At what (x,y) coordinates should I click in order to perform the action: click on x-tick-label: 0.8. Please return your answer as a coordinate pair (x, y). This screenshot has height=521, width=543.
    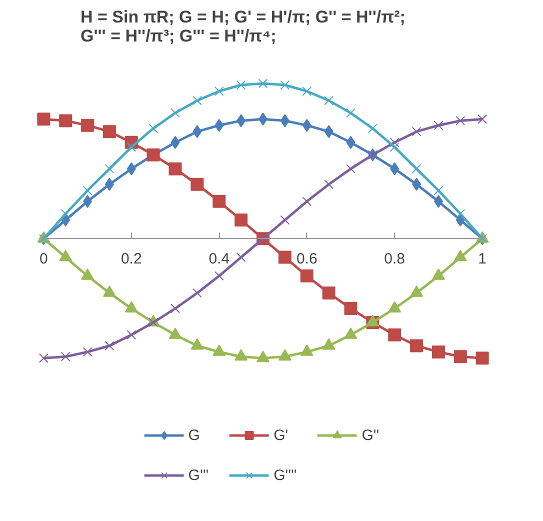
    Looking at the image, I should click on (395, 259).